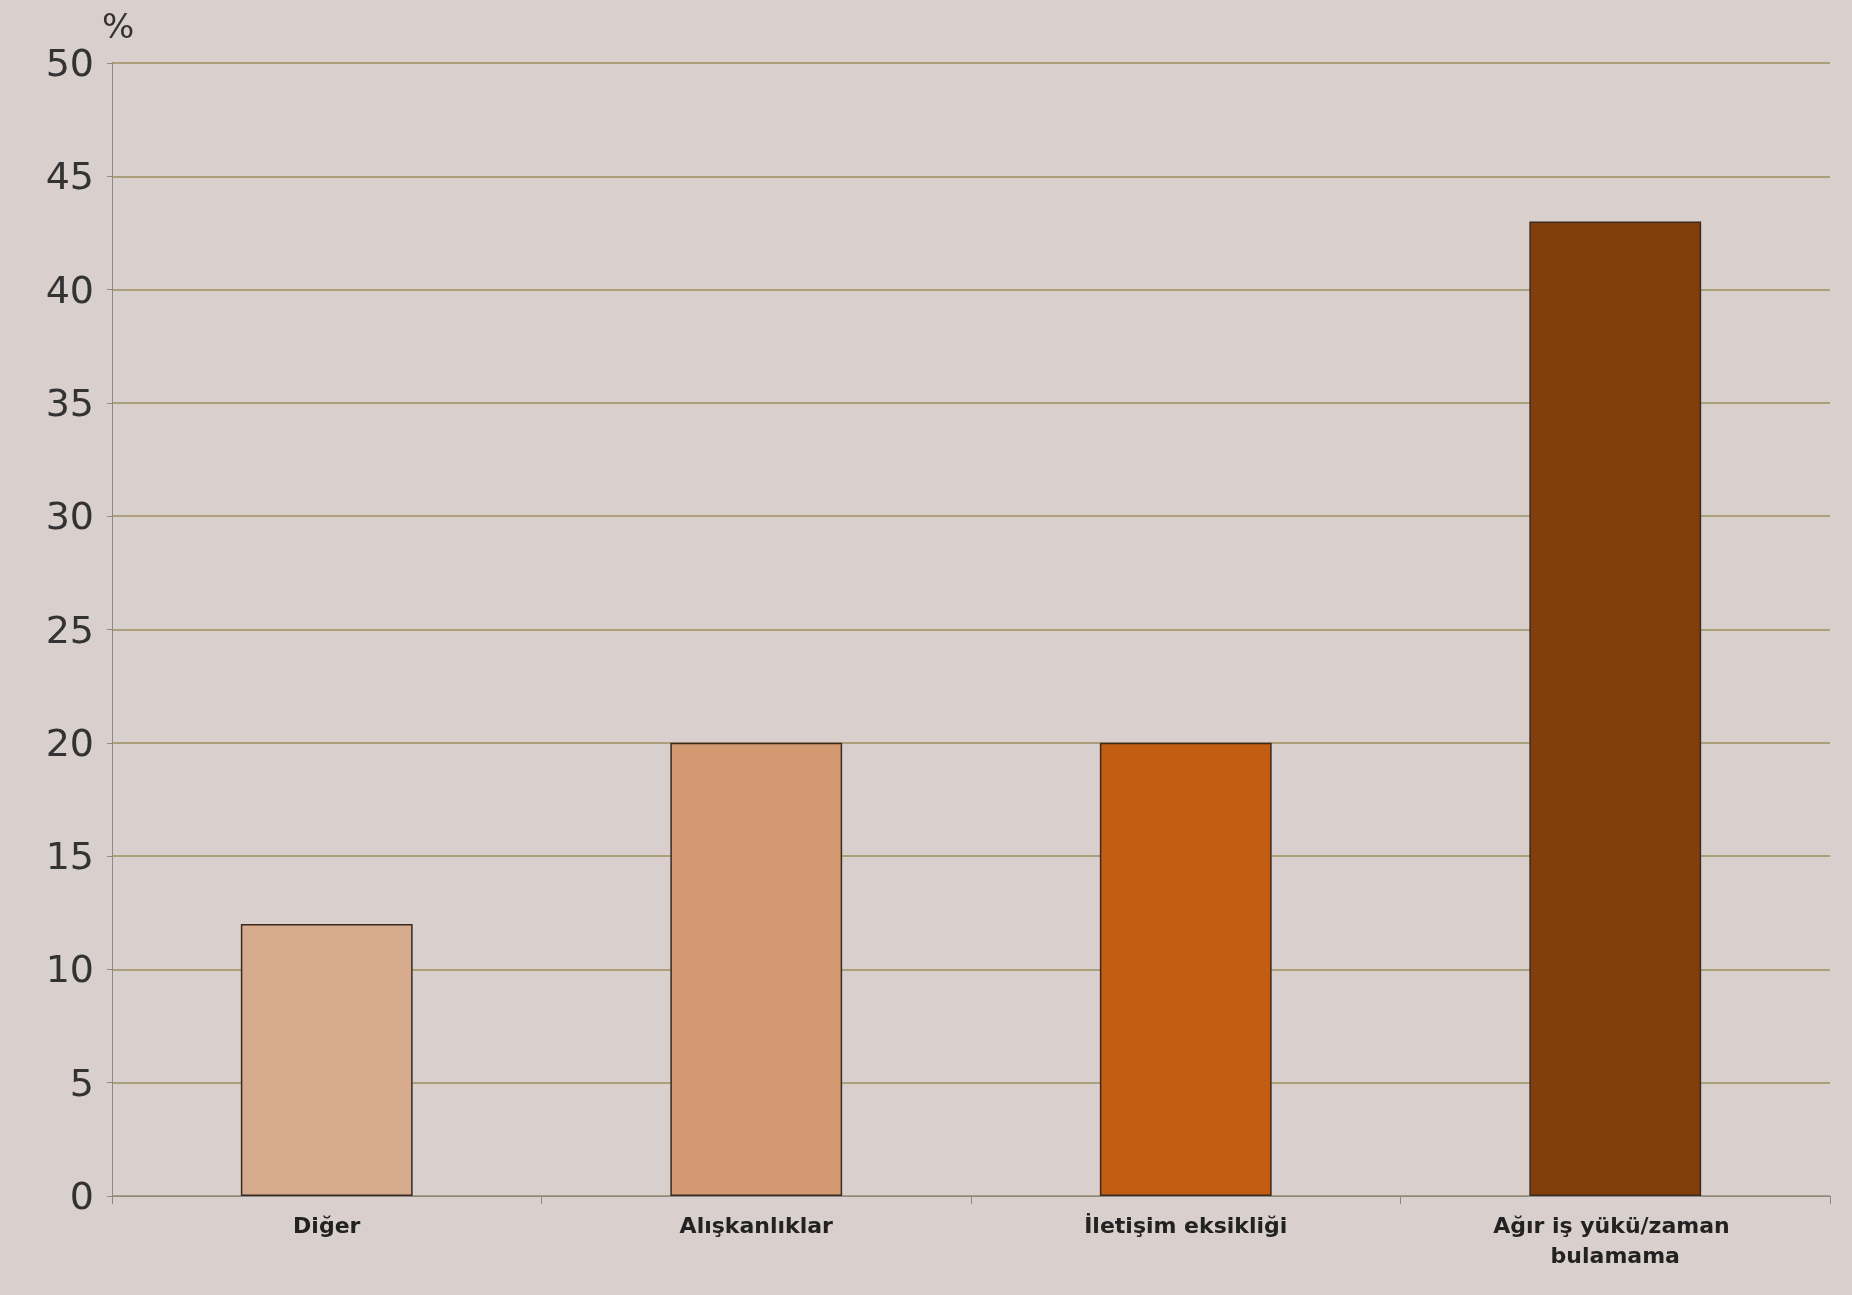 This screenshot has width=1852, height=1295. What do you see at coordinates (756, 1225) in the screenshot?
I see `x-tick-label: Alışkanlıklar` at bounding box center [756, 1225].